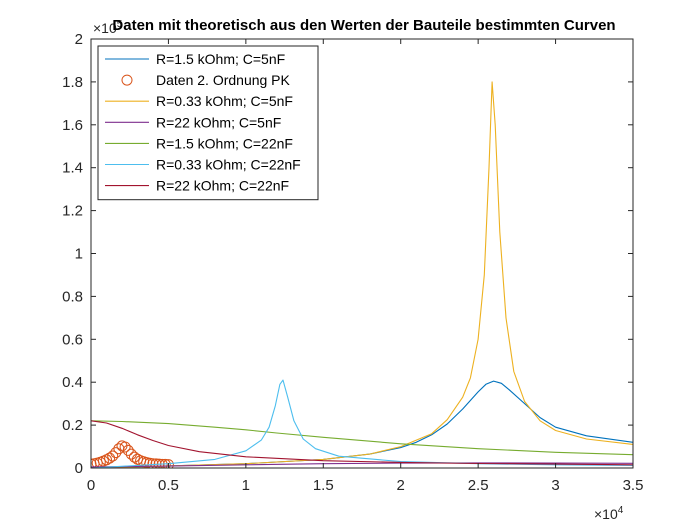  I want to click on legend-label: R=22 kOhm; C=22nF, so click(222, 186).